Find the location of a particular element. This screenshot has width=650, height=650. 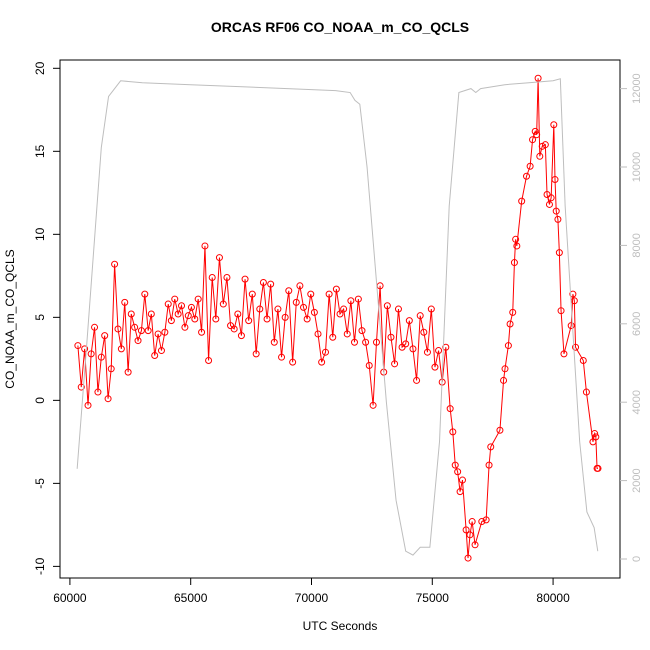

y2-tick-label: 12000 is located at coordinates (637, 88).